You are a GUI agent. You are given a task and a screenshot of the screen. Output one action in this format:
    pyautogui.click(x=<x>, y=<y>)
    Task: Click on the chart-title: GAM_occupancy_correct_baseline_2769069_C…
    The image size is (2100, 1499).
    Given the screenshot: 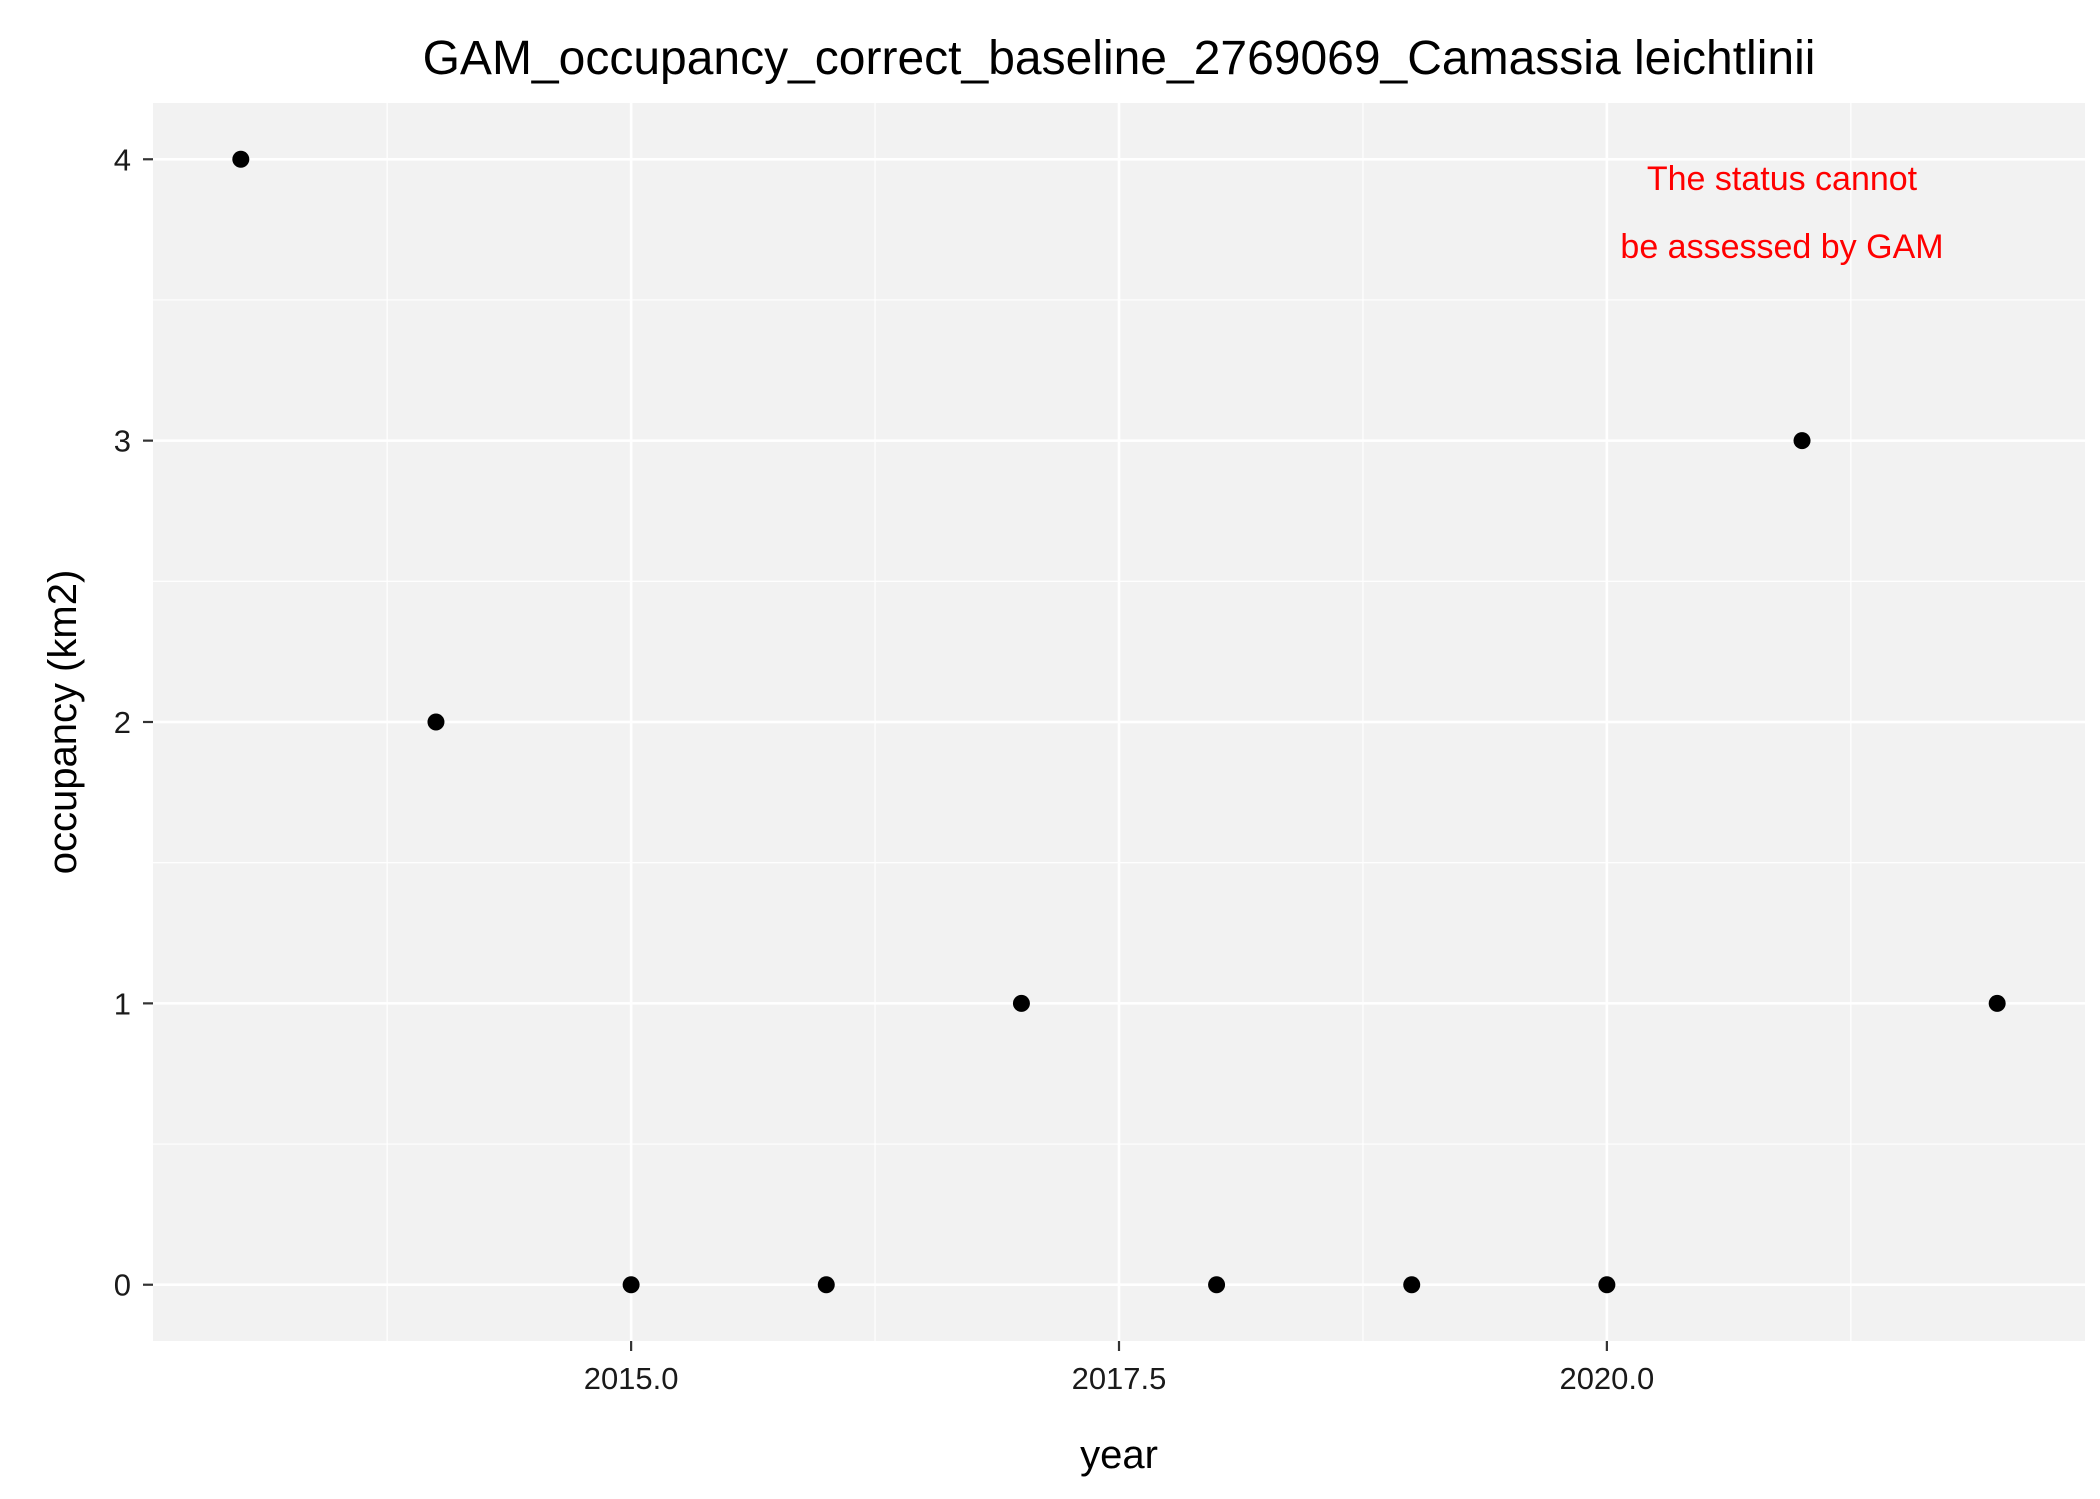 What is the action you would take?
    pyautogui.click(x=1119, y=58)
    